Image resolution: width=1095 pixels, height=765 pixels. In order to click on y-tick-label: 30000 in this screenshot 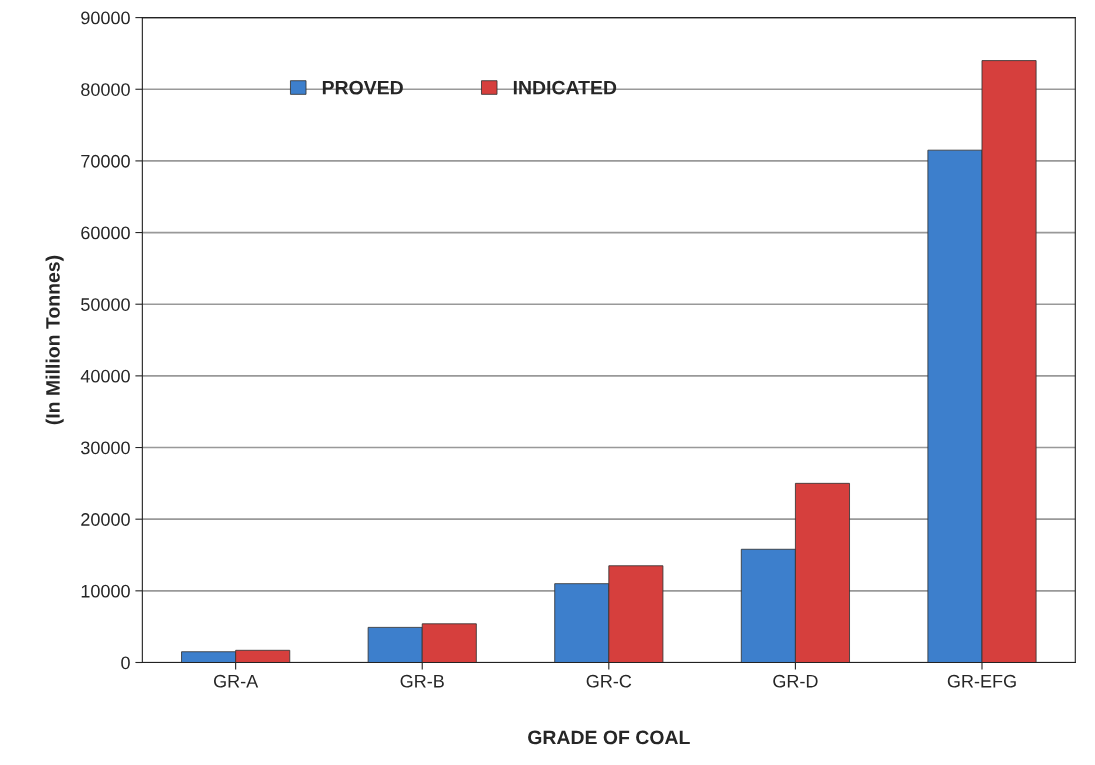, I will do `click(105, 448)`.